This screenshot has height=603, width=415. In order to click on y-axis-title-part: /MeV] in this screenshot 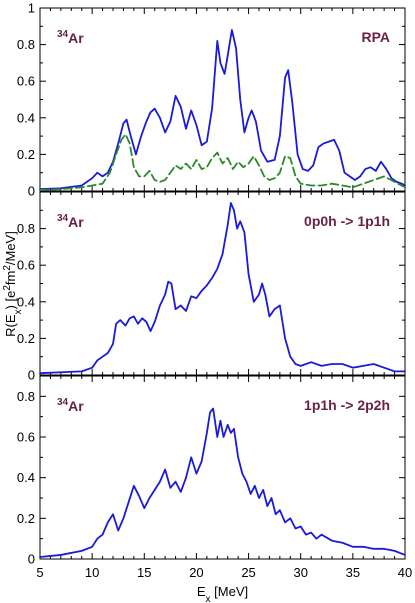, I will do `click(10, 248)`.